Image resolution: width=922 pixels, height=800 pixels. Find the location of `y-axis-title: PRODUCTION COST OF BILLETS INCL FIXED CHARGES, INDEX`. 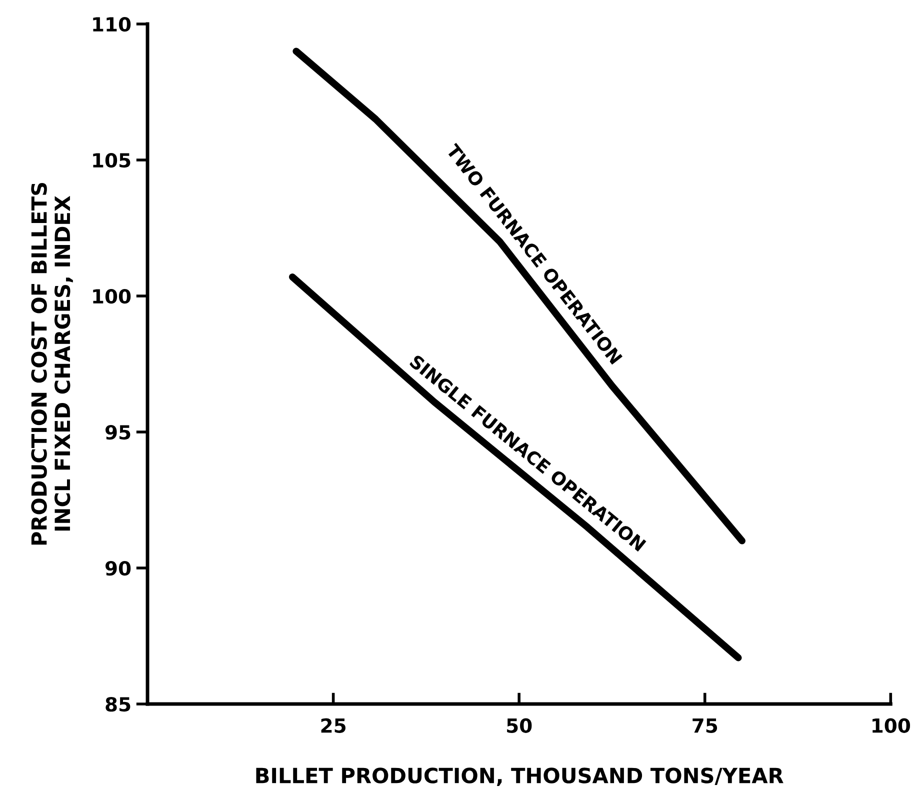

y-axis-title: PRODUCTION COST OF BILLETS INCL FIXED CHARGES, INDEX is located at coordinates (52, 363).